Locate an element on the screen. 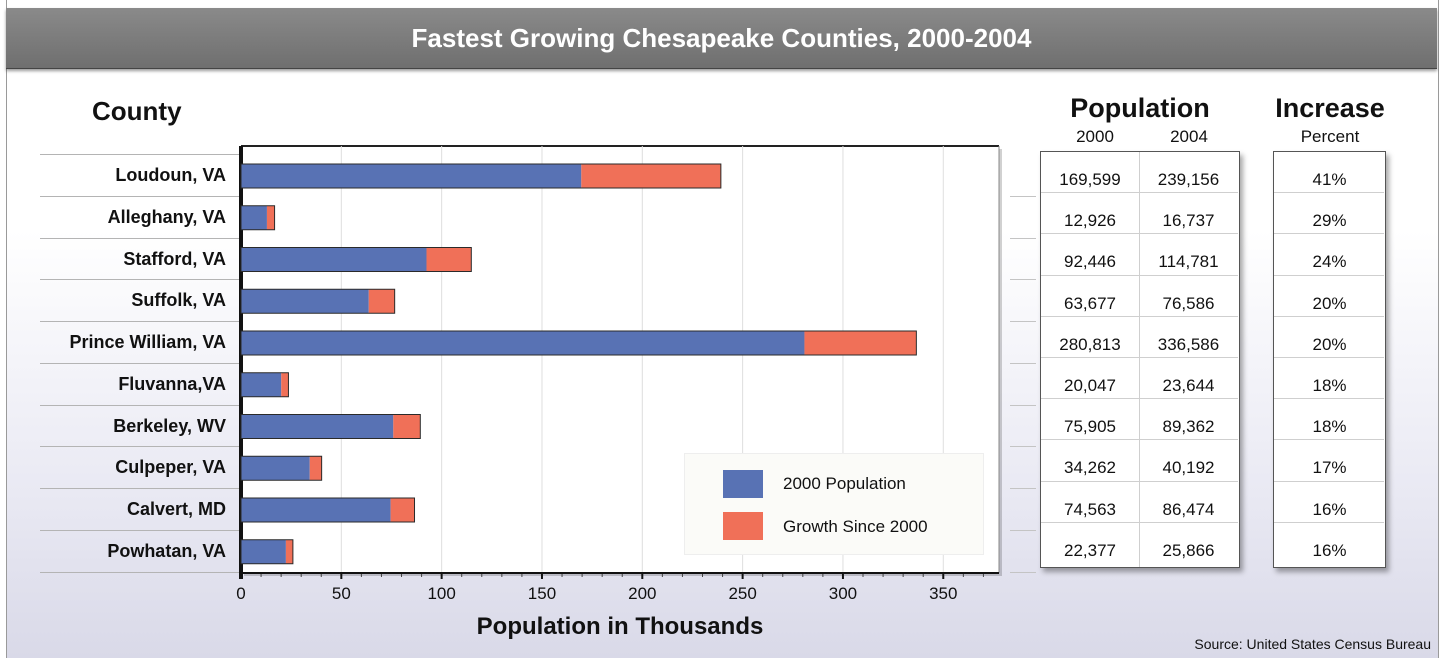 This screenshot has height=658, width=1439. percent-header: Percent is located at coordinates (1330, 136).